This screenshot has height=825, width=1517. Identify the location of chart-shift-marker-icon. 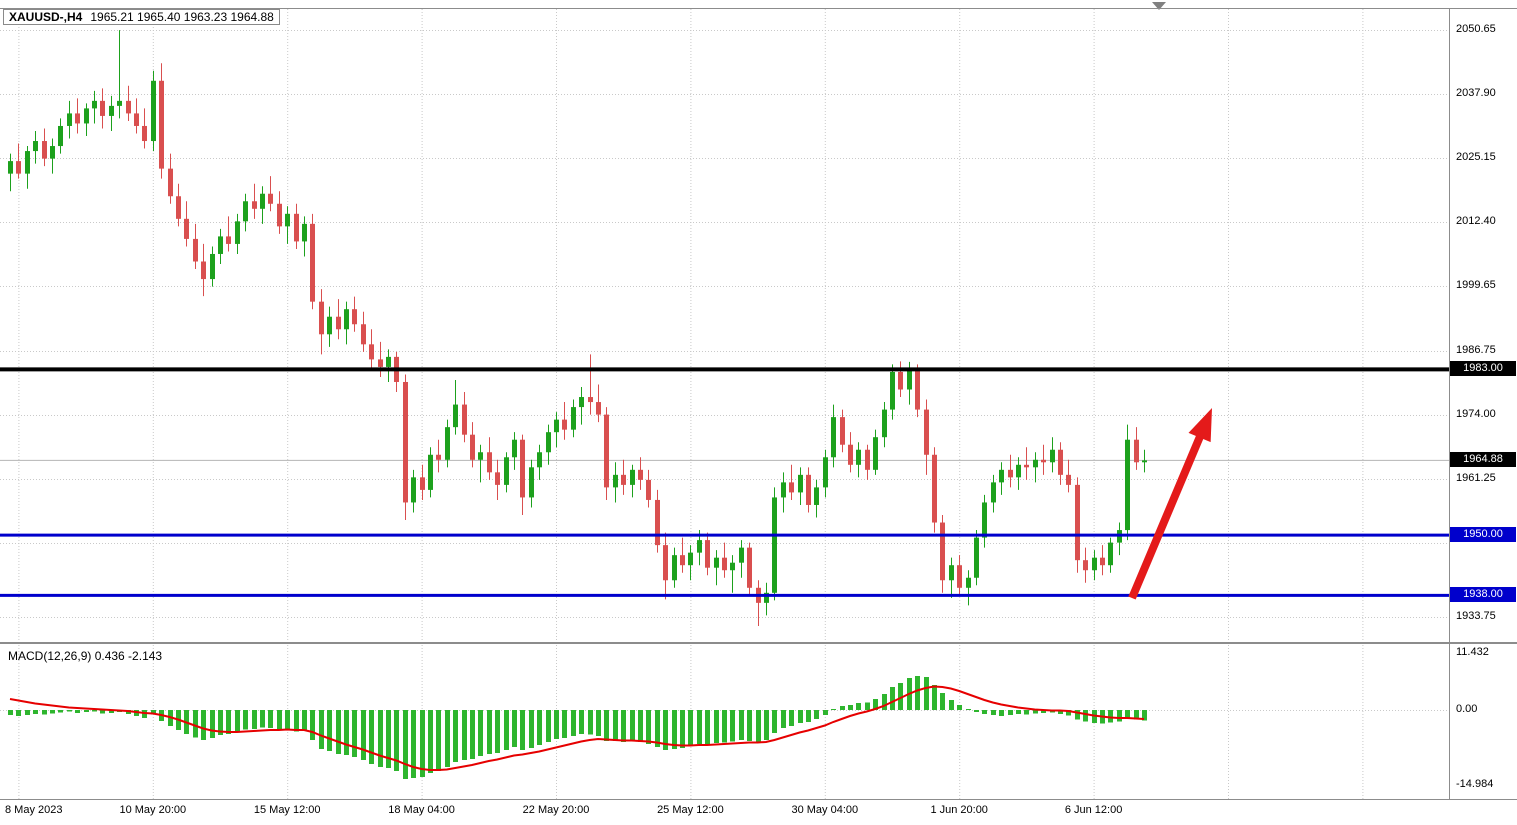
(1159, 6).